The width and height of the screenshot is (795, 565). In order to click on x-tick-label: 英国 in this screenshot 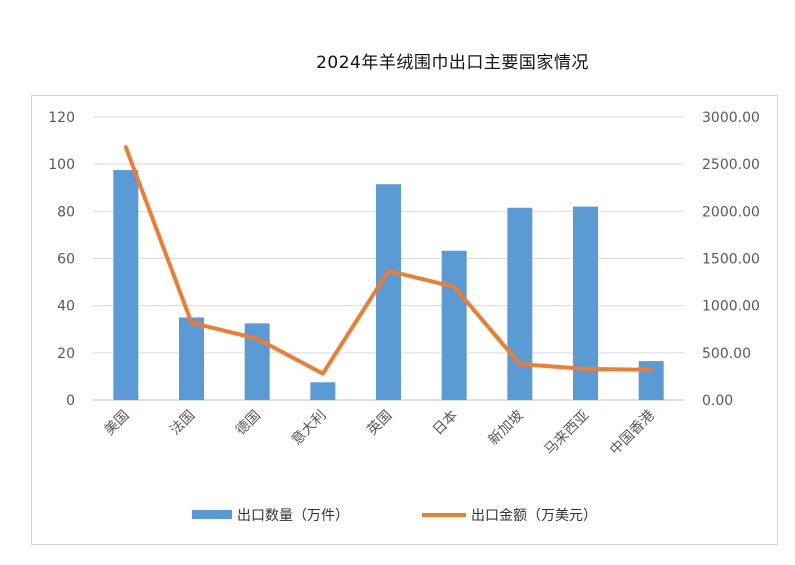, I will do `click(380, 423)`.